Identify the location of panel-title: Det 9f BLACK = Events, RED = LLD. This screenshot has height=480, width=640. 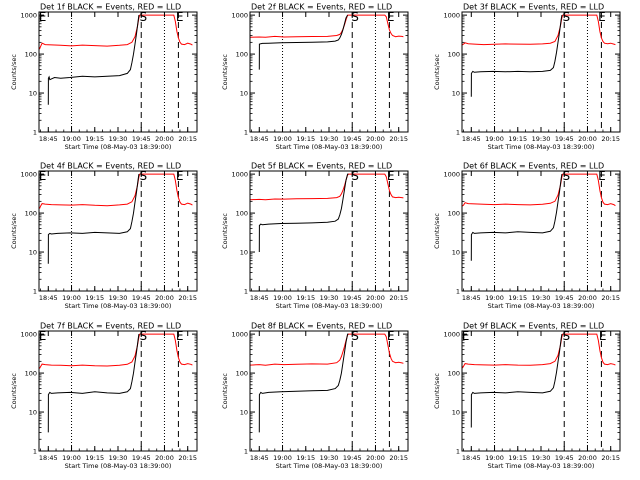
(533, 326).